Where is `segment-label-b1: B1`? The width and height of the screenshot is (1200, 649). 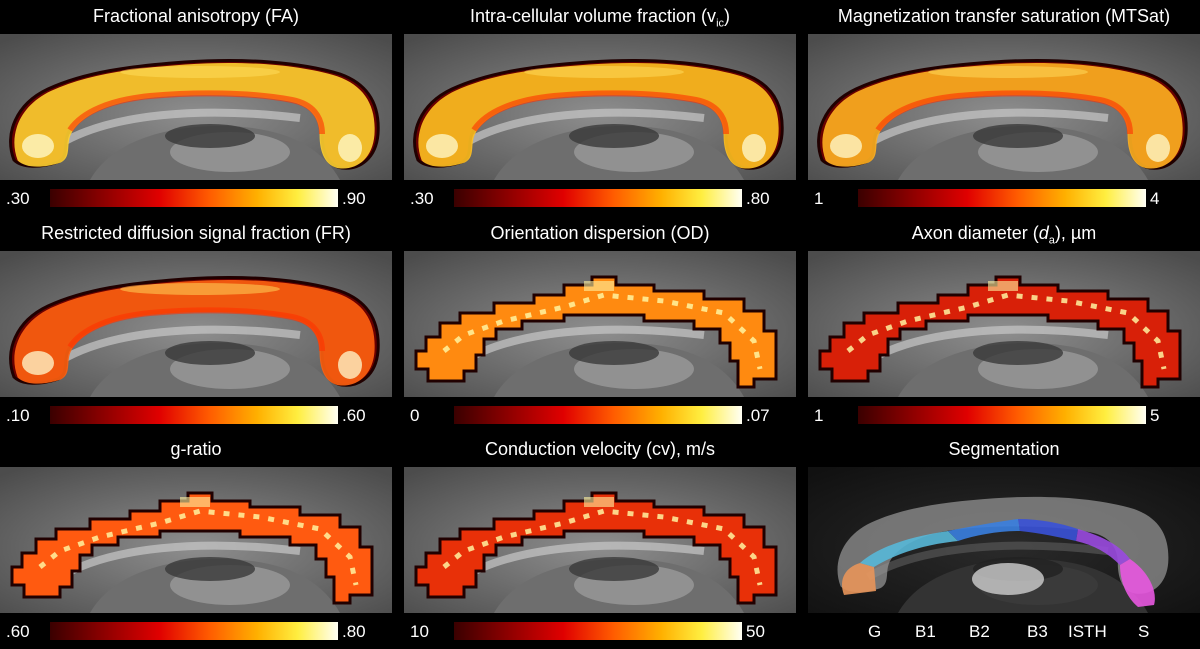
segment-label-b1: B1 is located at coordinates (925, 631).